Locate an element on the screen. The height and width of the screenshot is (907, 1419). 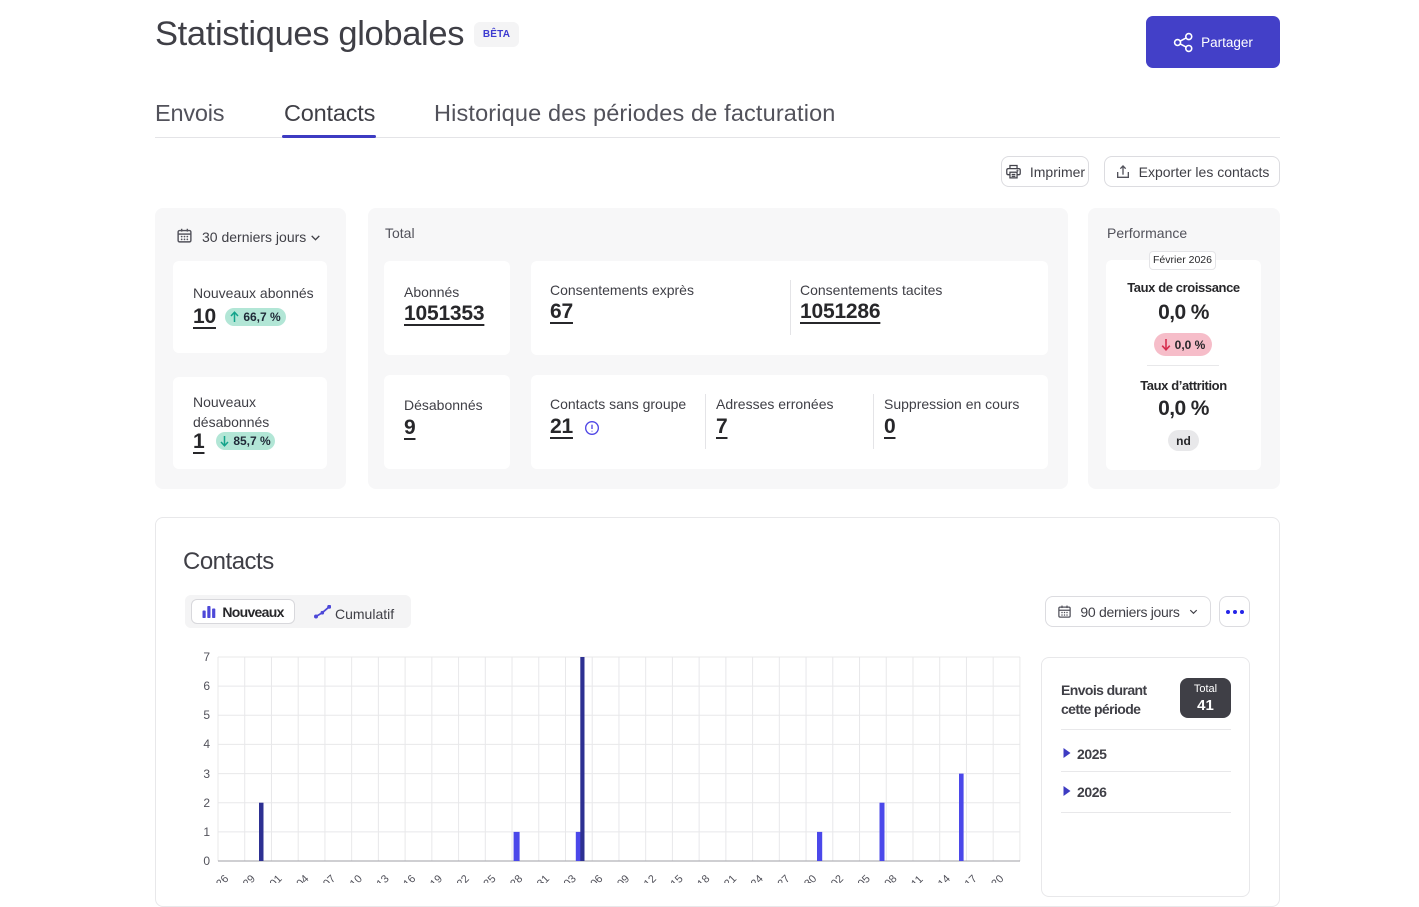
svg-text: 3 is located at coordinates (206, 774).